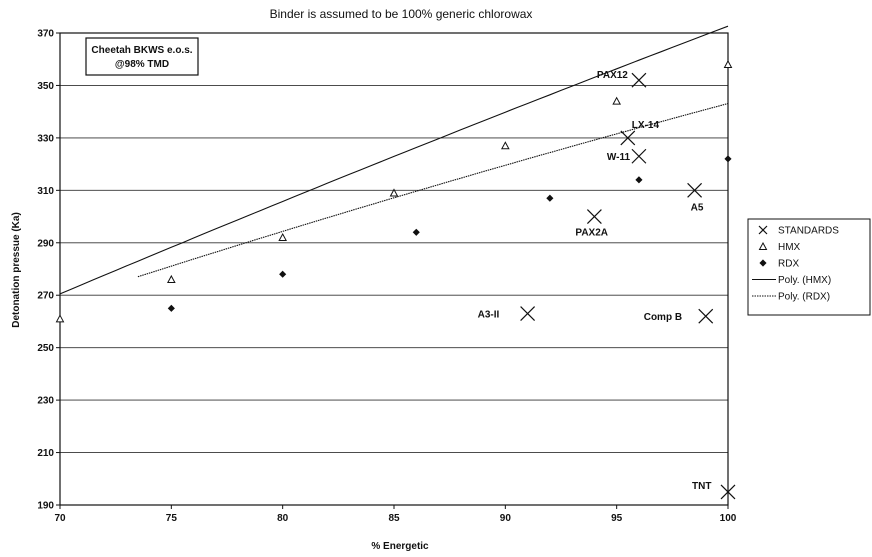 Image resolution: width=872 pixels, height=557 pixels. I want to click on label-lx-14: LX-14, so click(646, 125).